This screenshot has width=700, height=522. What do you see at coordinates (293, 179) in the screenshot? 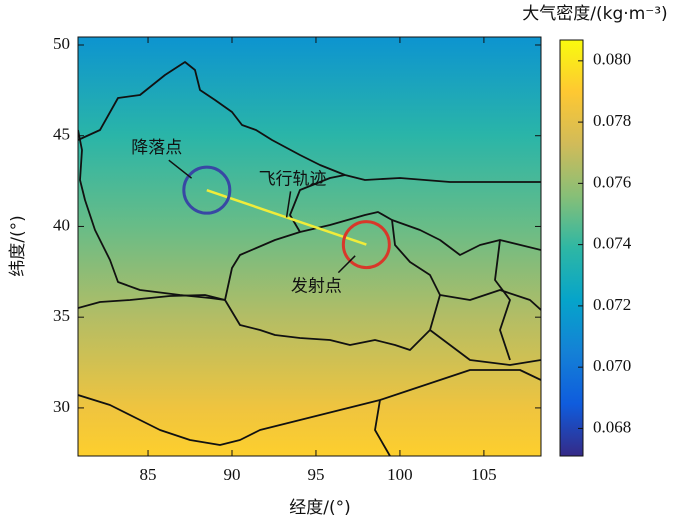
I see `trajectory-label: 飞行轨迹` at bounding box center [293, 179].